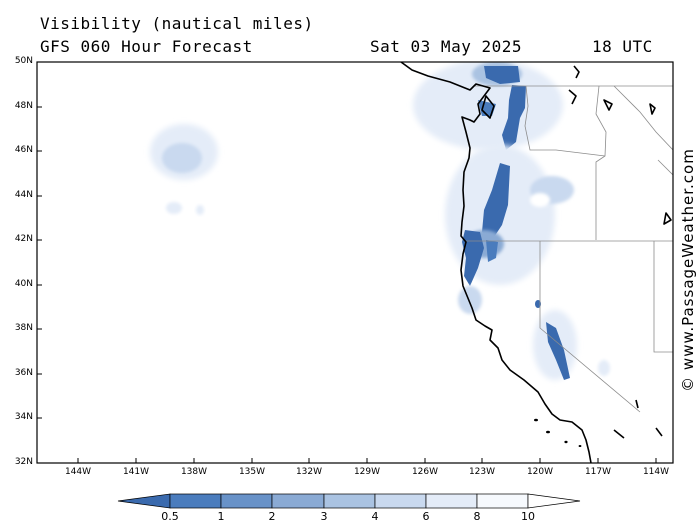 The image size is (700, 525). What do you see at coordinates (425, 472) in the screenshot?
I see `lon-label: 126W` at bounding box center [425, 472].